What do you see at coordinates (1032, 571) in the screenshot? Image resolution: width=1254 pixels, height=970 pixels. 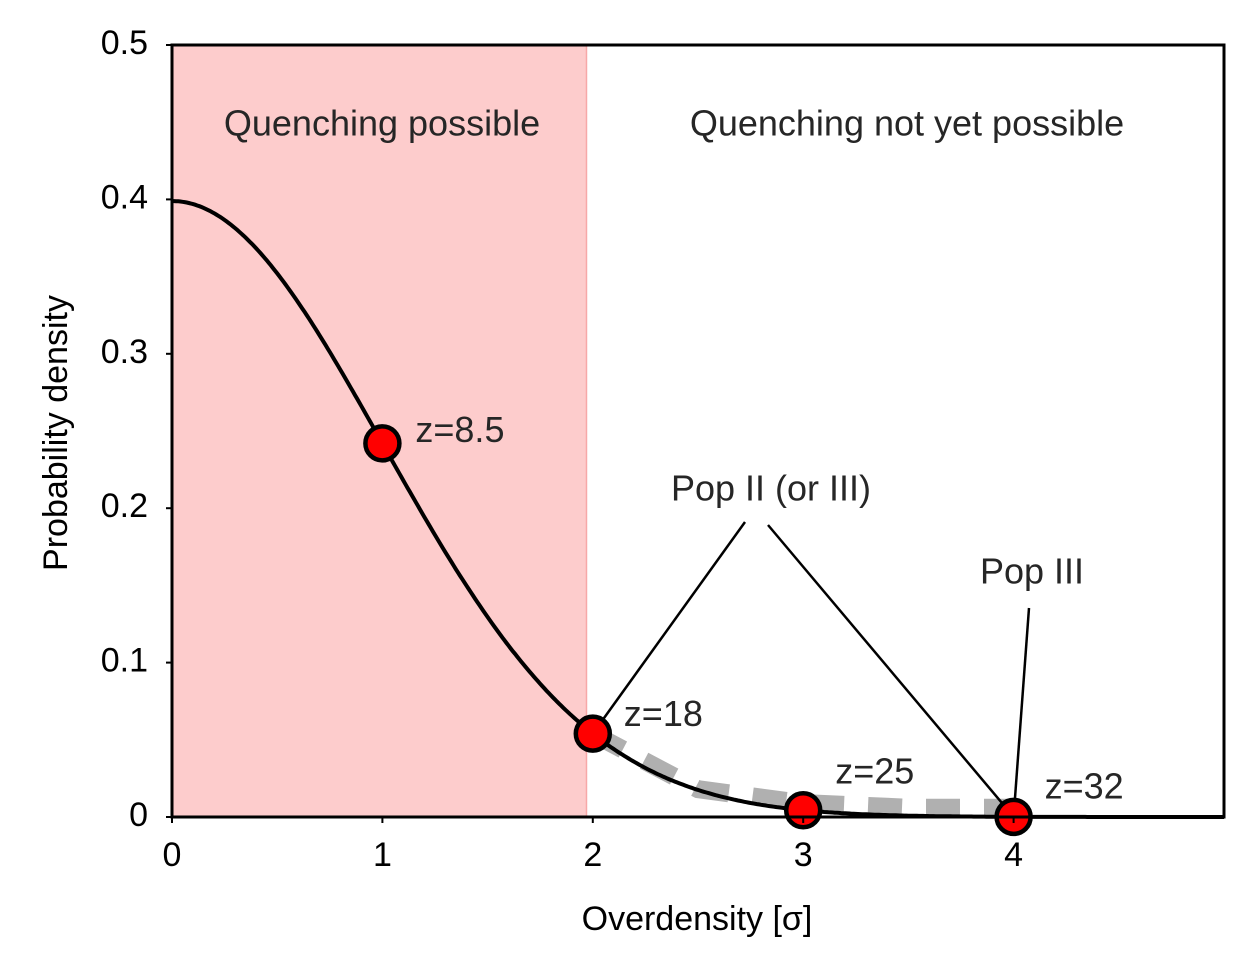 I see `annotation-label: Pop III` at bounding box center [1032, 571].